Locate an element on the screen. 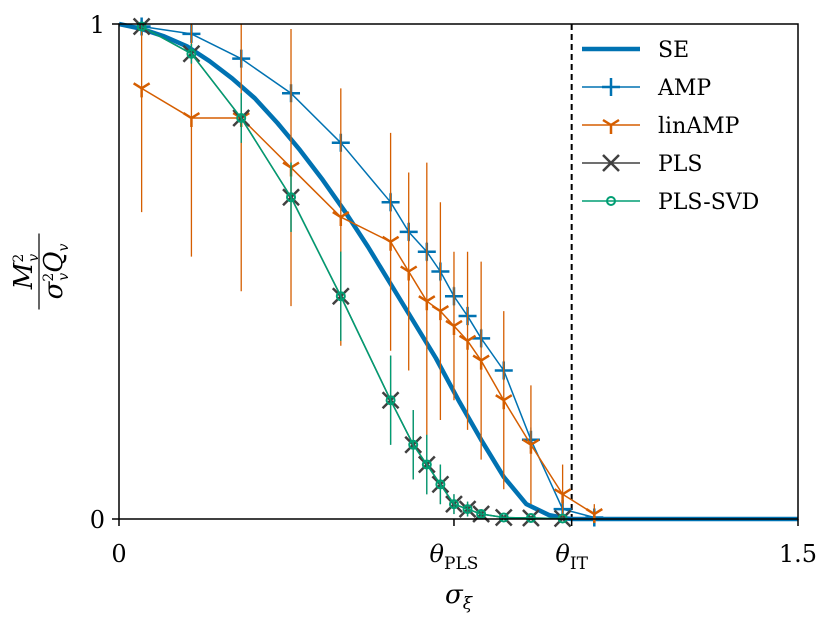 This screenshot has height=624, width=831. legend-label-linamp: linAMP is located at coordinates (699, 126).